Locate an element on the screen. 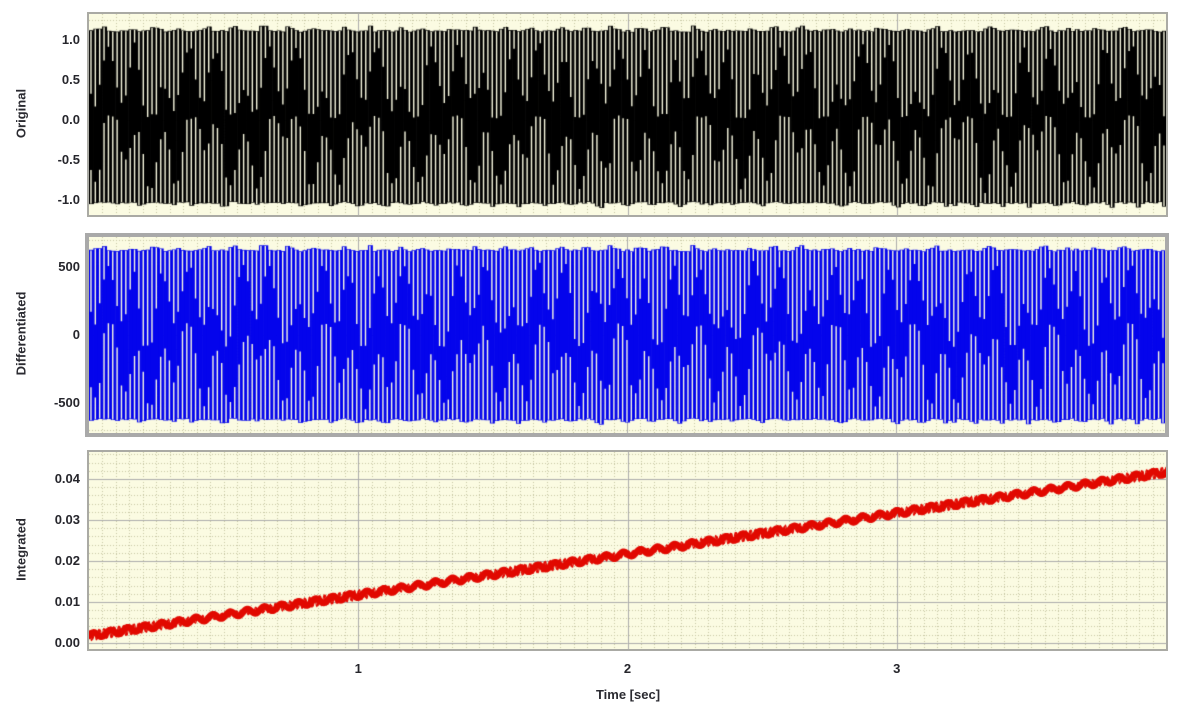  y-tick-label: 0.0 is located at coordinates (70, 119).